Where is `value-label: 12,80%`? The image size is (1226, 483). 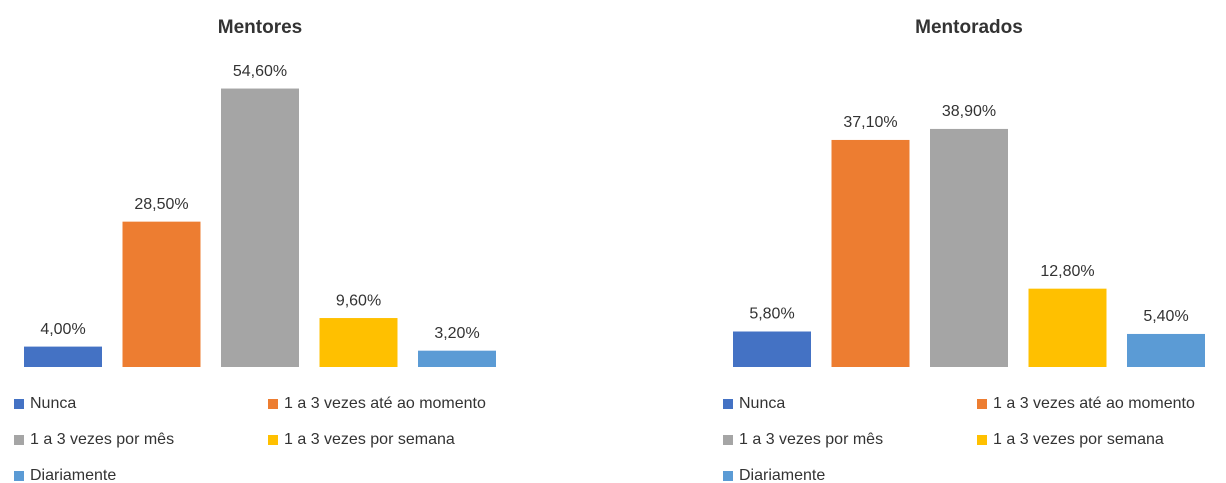 value-label: 12,80% is located at coordinates (1067, 271).